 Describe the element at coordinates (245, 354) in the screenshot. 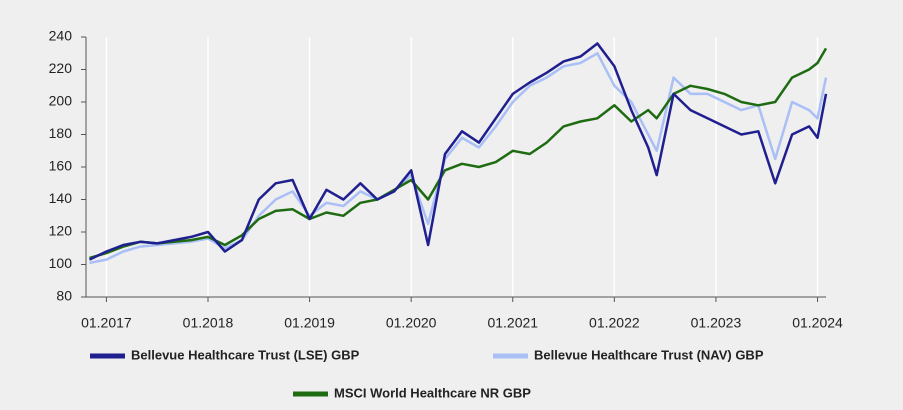

I see `legend-label: Bellevue Healthcare Trust (LSE) GBP` at that location.